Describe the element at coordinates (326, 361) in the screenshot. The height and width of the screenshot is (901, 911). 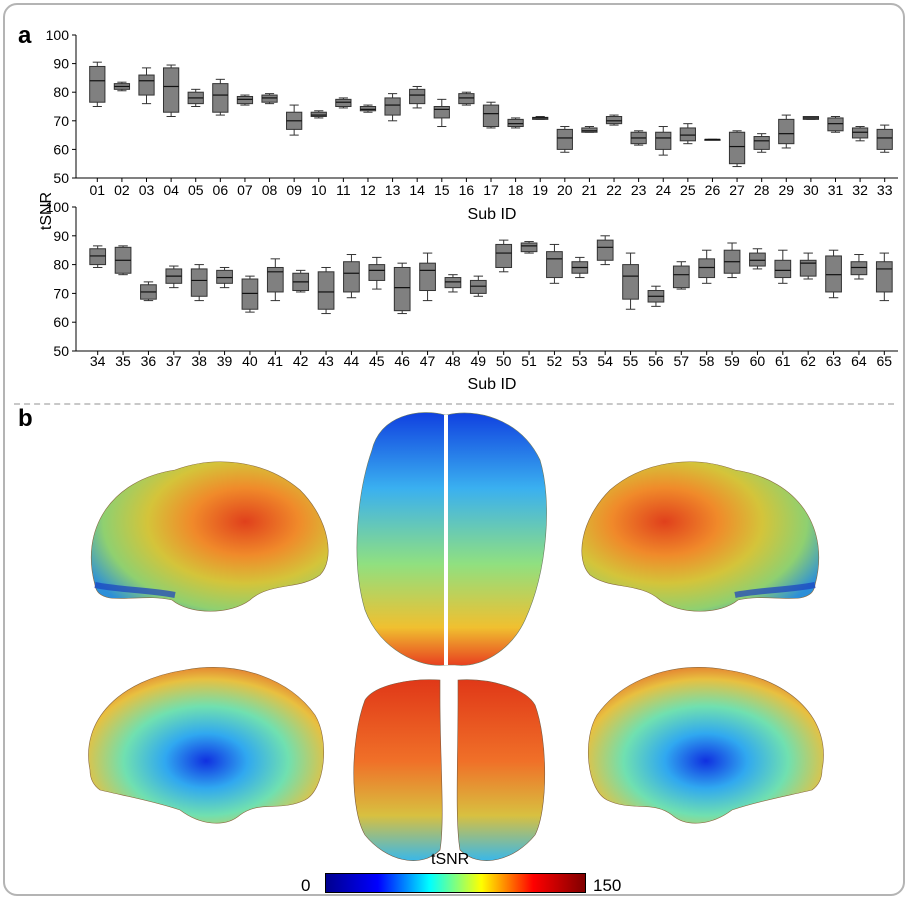
I see `x-tick-label: 43` at that location.